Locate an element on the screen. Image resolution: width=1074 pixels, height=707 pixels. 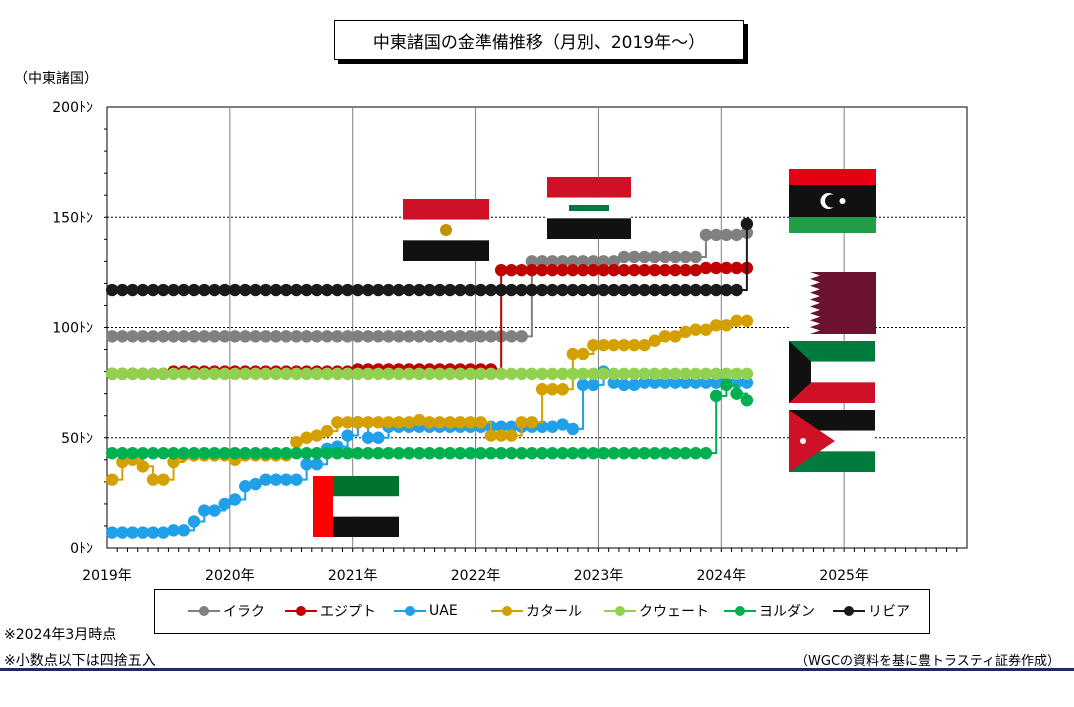
chevron-icon is located at coordinates (812, 441).